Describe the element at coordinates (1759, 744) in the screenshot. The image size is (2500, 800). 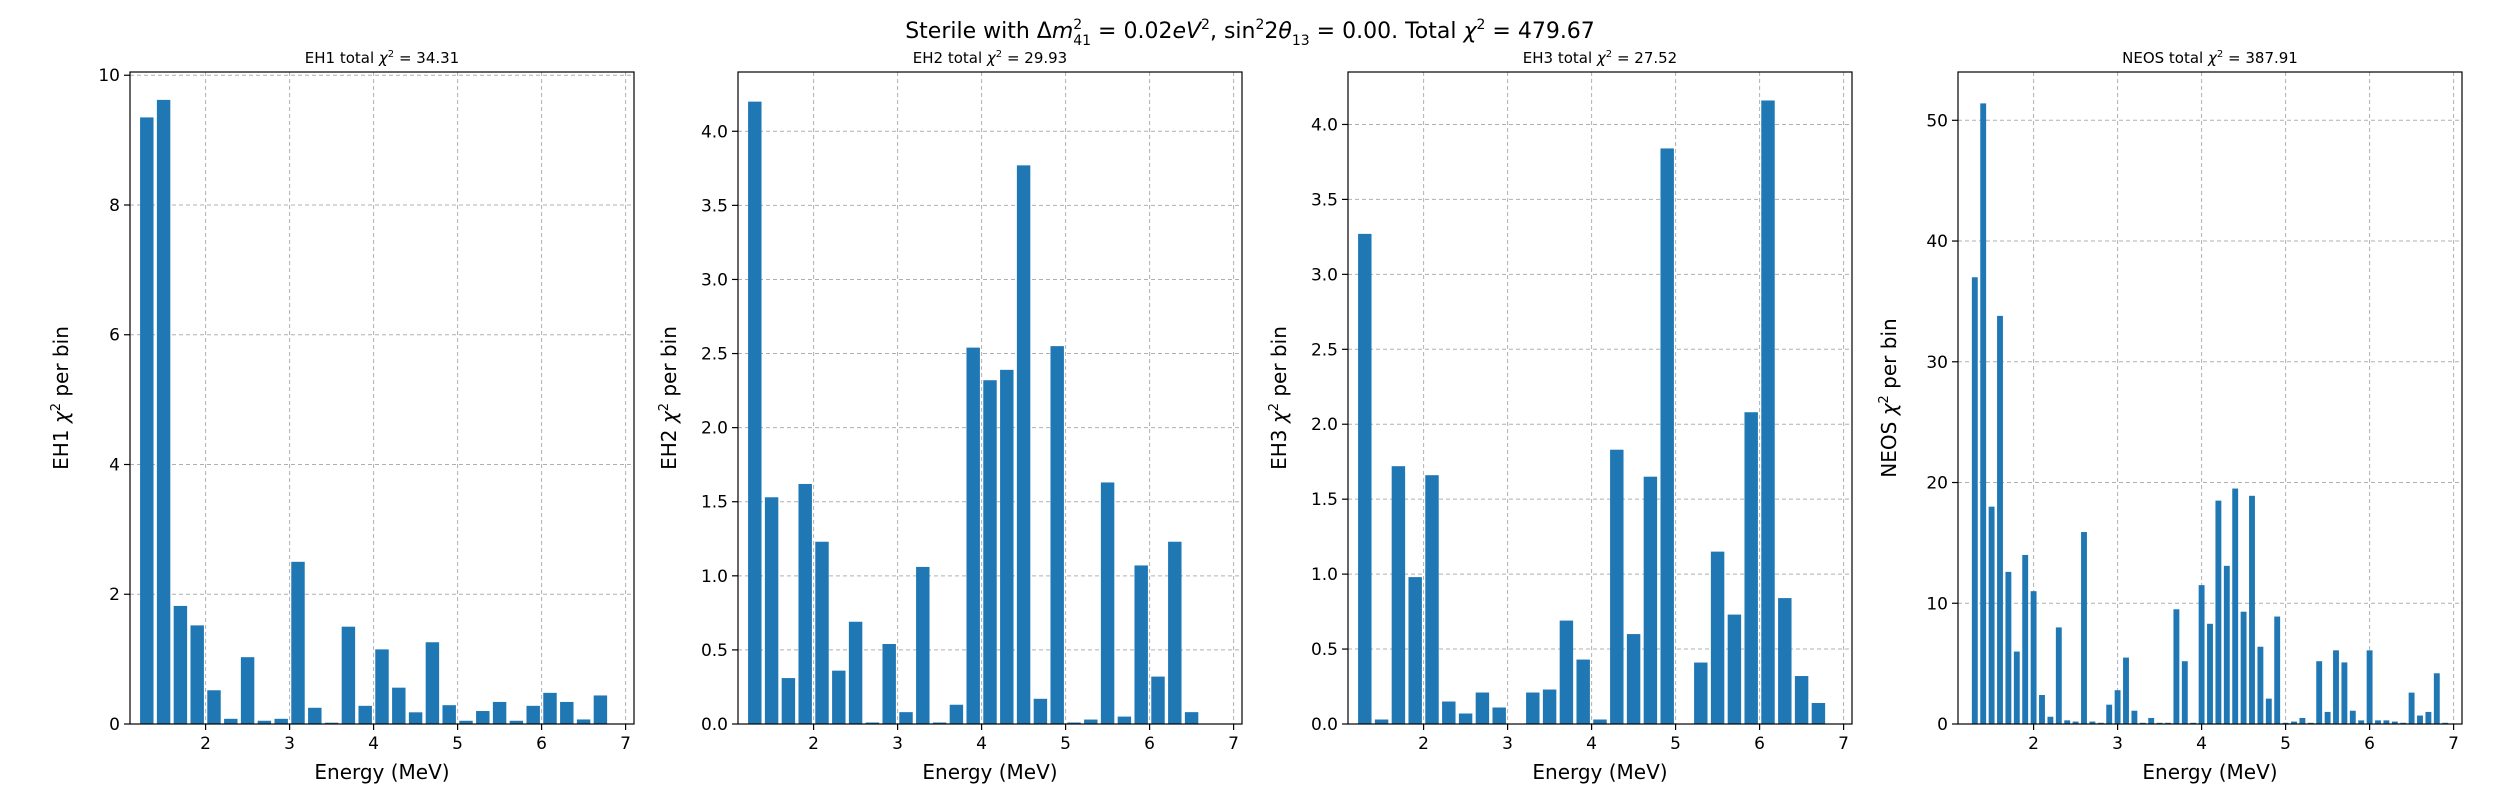
I see `x-tick-label: 6` at that location.